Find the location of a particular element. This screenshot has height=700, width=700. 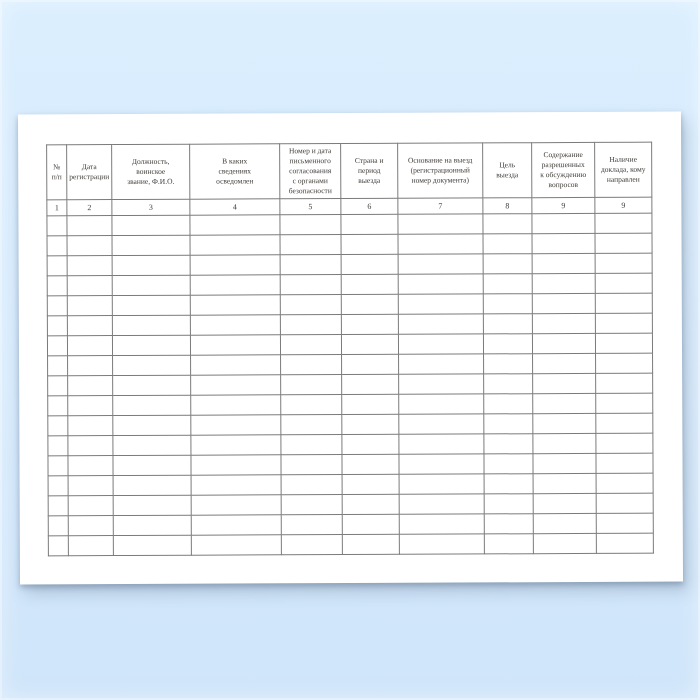

column-number-cell: 1 is located at coordinates (56, 207).